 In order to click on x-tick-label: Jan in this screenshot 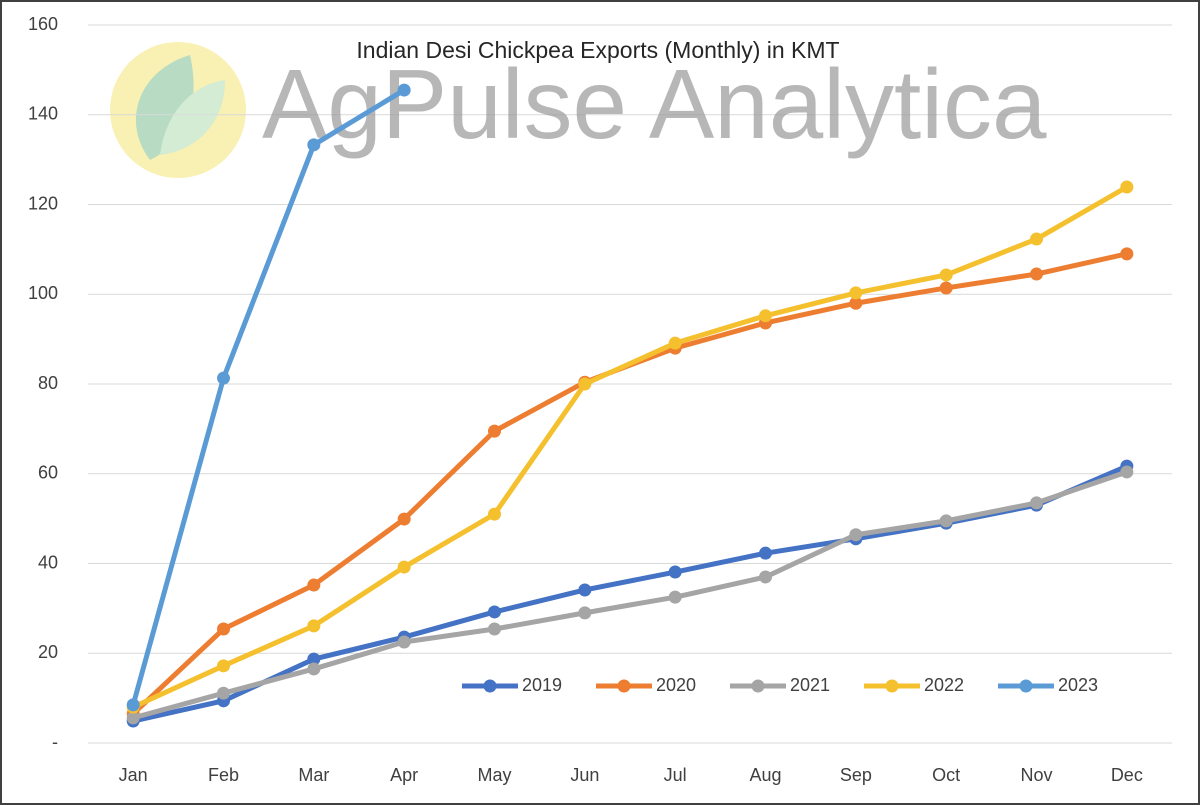, I will do `click(133, 775)`.